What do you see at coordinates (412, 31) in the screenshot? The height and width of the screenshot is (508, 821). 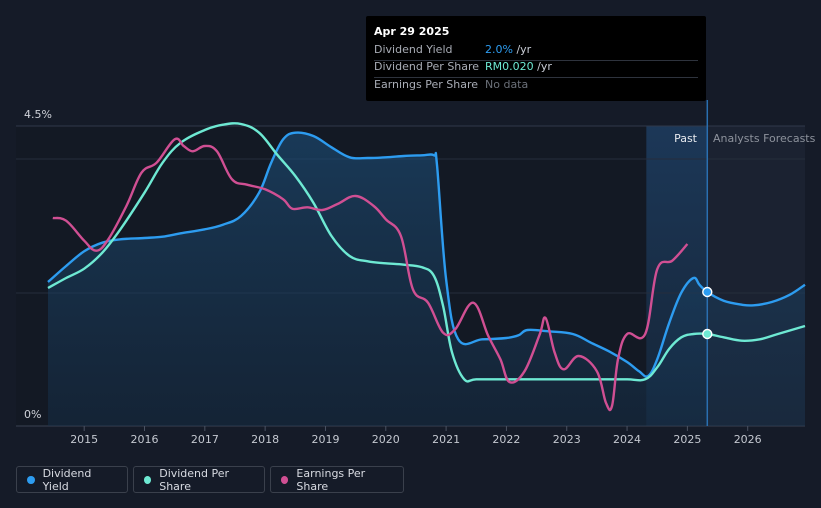 I see `tooltip-date: Apr 29 2025` at bounding box center [412, 31].